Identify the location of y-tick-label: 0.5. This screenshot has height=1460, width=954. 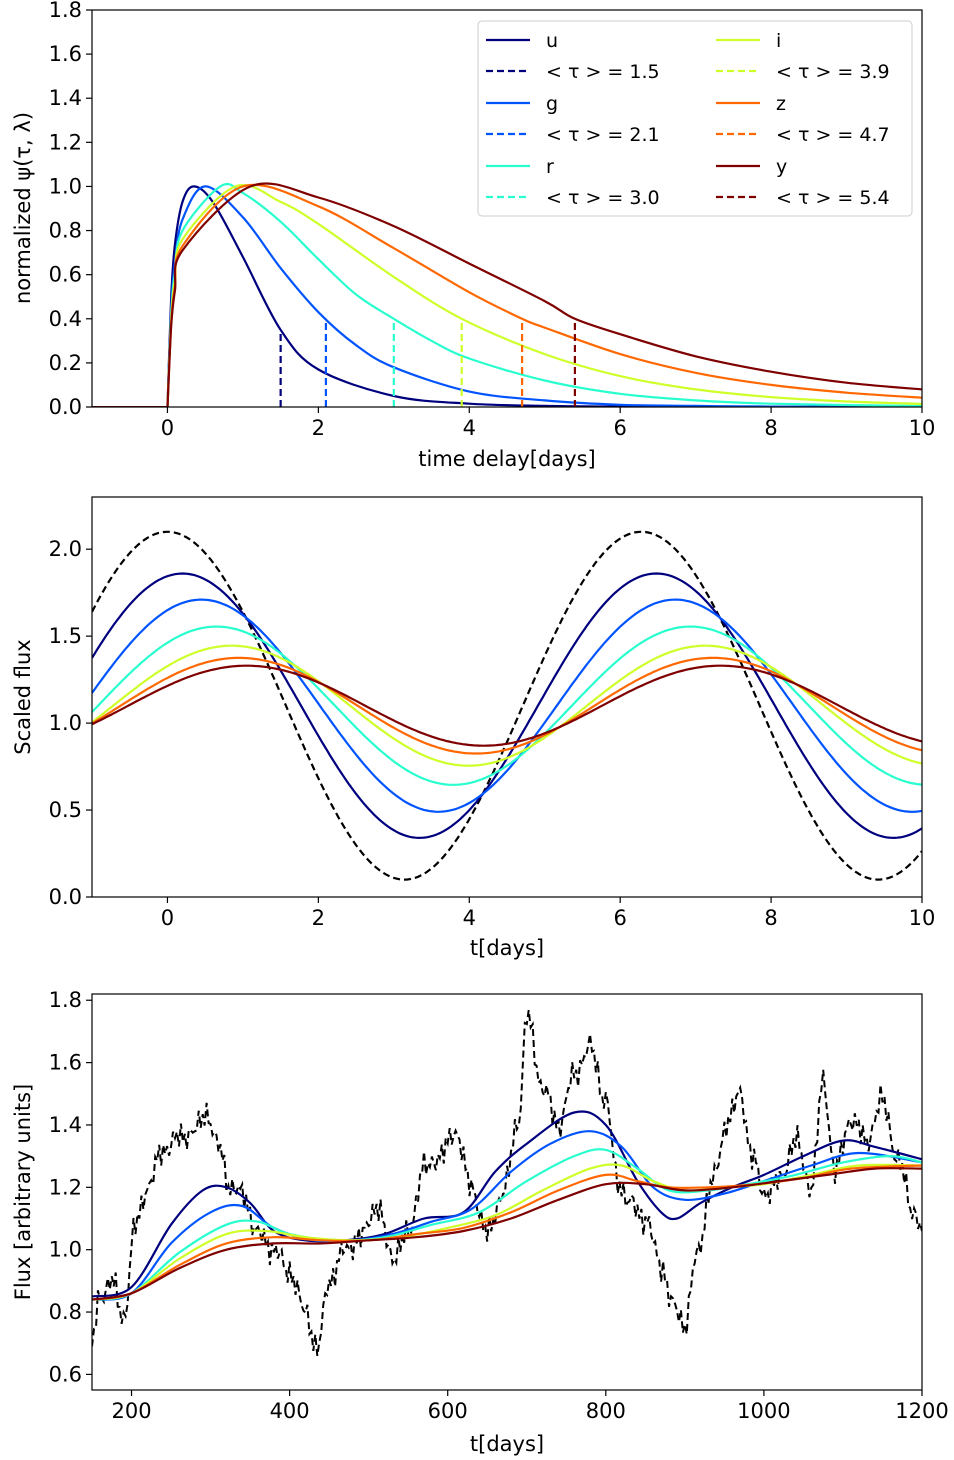
(65, 810).